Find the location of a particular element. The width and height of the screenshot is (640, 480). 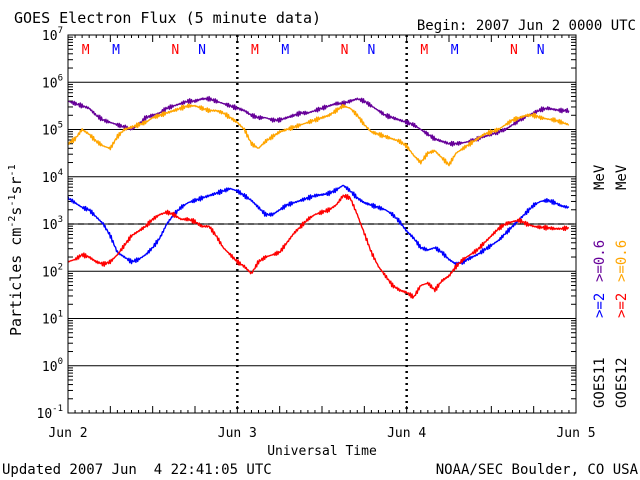

y-tick-label: 10⁵ is located at coordinates (52, 130).